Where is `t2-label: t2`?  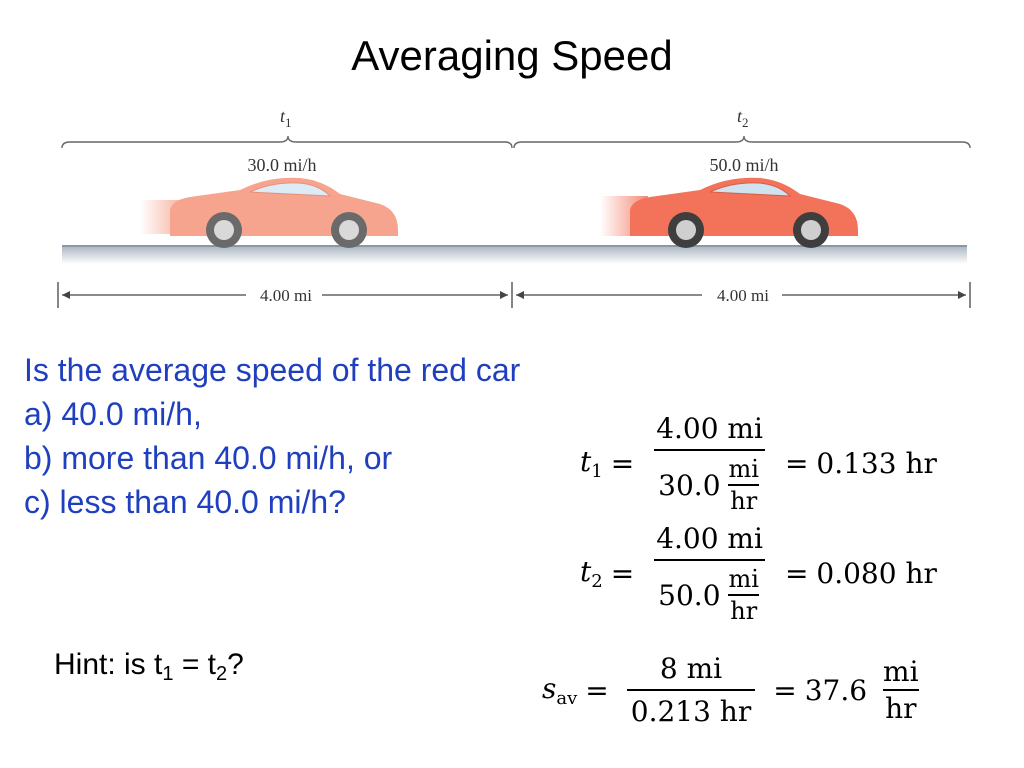 t2-label: t2 is located at coordinates (743, 118).